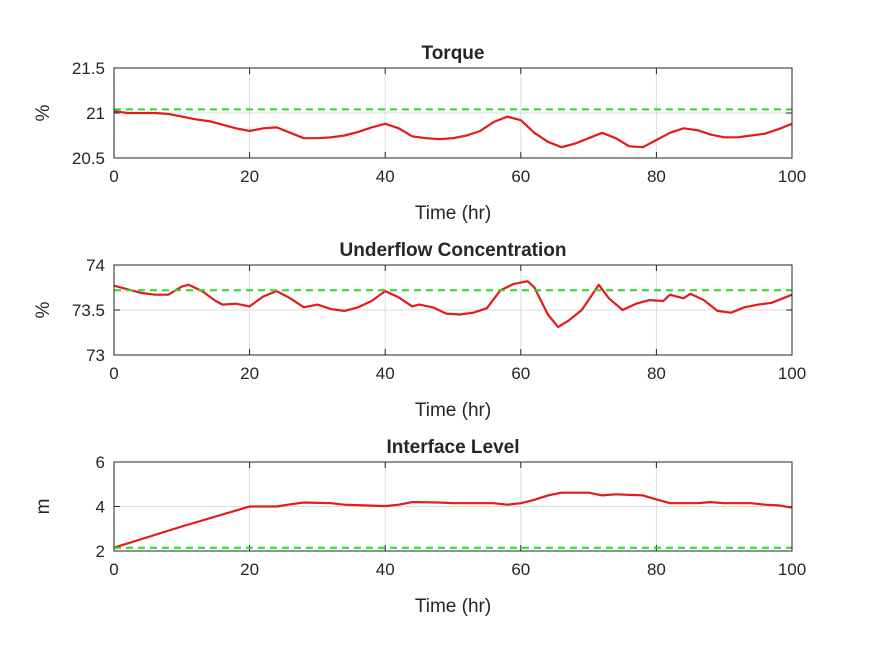 The height and width of the screenshot is (656, 875). Describe the element at coordinates (88, 310) in the screenshot. I see `y-tick-label: 73.5` at that location.